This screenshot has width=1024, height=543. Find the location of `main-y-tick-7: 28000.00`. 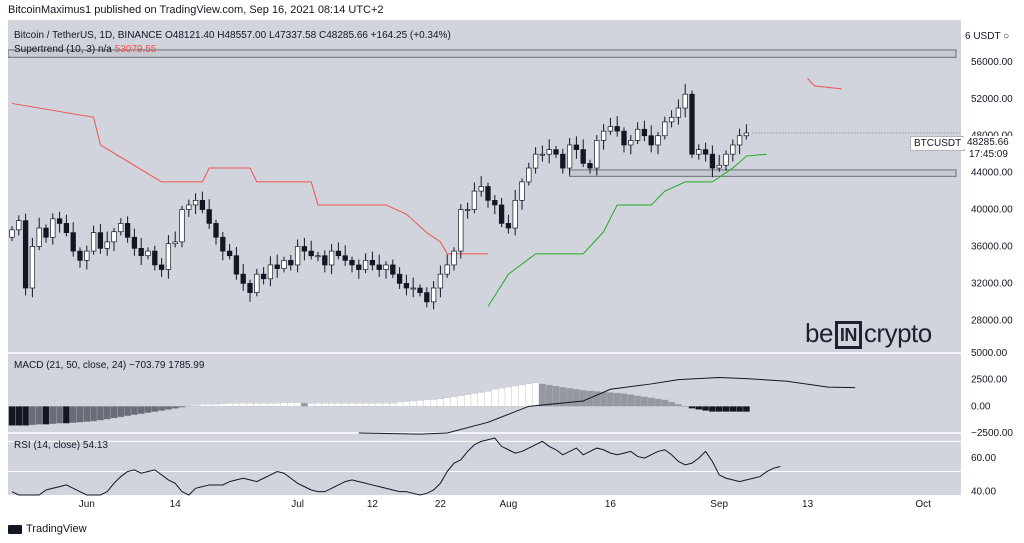

main-y-tick-7: 28000.00 is located at coordinates (992, 320).